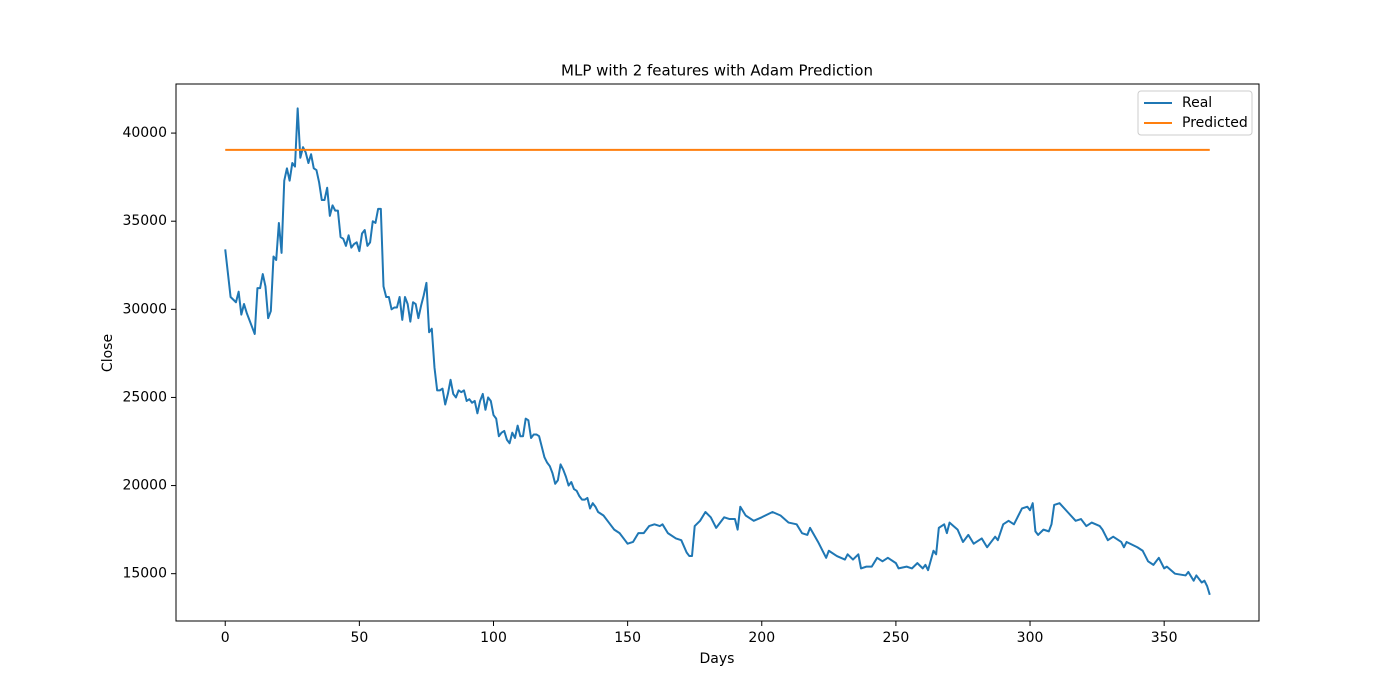 The height and width of the screenshot is (700, 1400). I want to click on x-tick-label: 0, so click(225, 638).